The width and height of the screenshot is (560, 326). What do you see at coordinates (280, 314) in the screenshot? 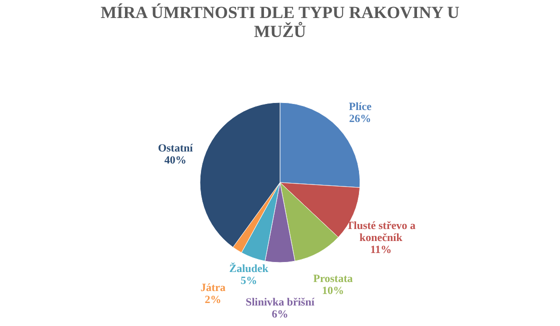
I see `data-label: 6%` at bounding box center [280, 314].